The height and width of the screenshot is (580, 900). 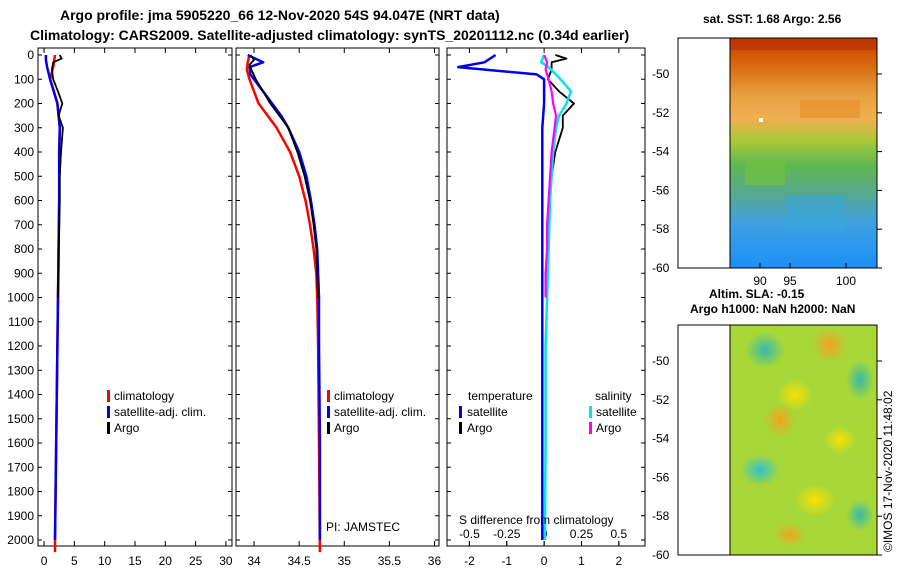 I want to click on legend-sal-argo-swatch, so click(x=590, y=428).